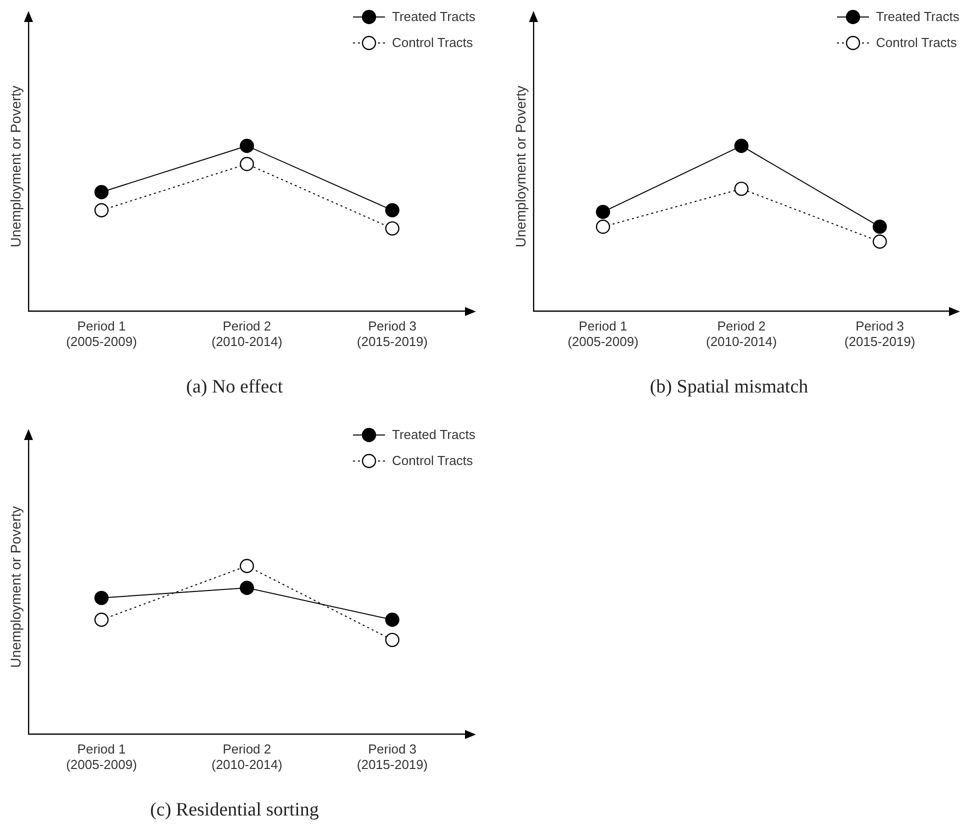 Image resolution: width=979 pixels, height=833 pixels. I want to click on text: (b) Spatial mismatch, so click(729, 387).